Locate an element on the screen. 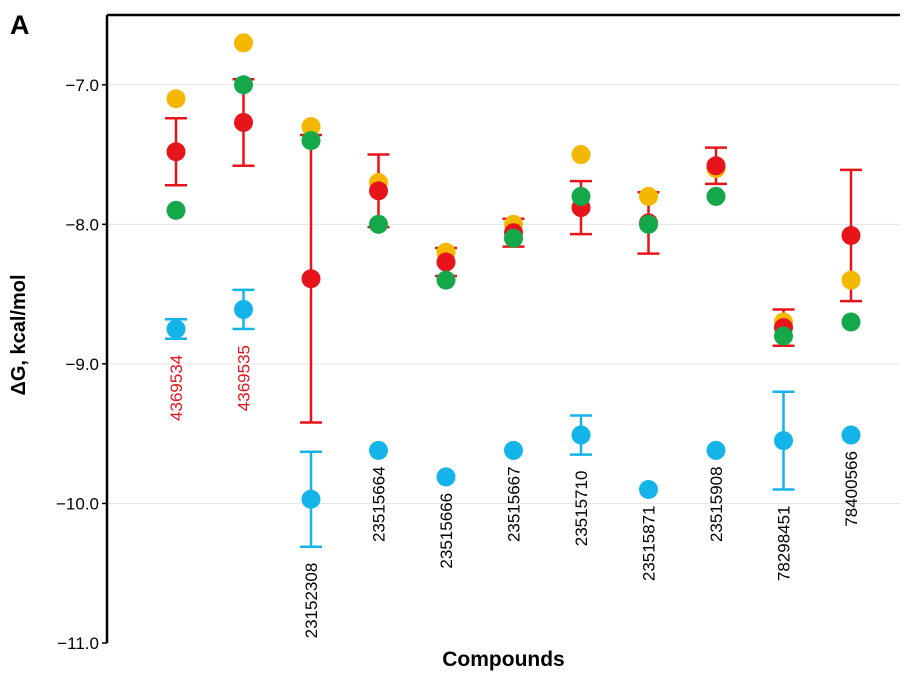 The height and width of the screenshot is (679, 907). y-tick-labels: −7.0 −8.0 −9.0 −10.0 −11.0 is located at coordinates (81, 364).